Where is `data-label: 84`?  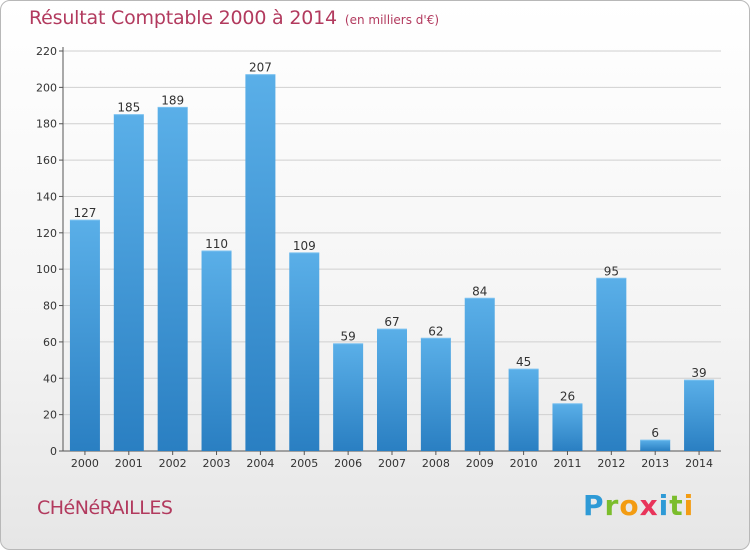
data-label: 84 is located at coordinates (479, 291).